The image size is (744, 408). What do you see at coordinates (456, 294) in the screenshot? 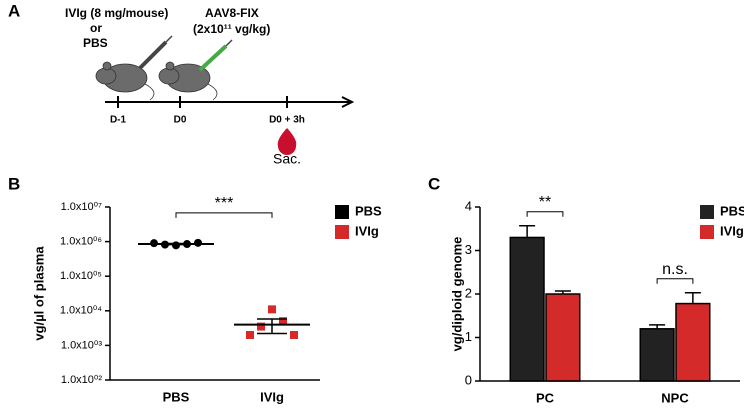
I see `y-axis-label: vg/diploid genome` at bounding box center [456, 294].